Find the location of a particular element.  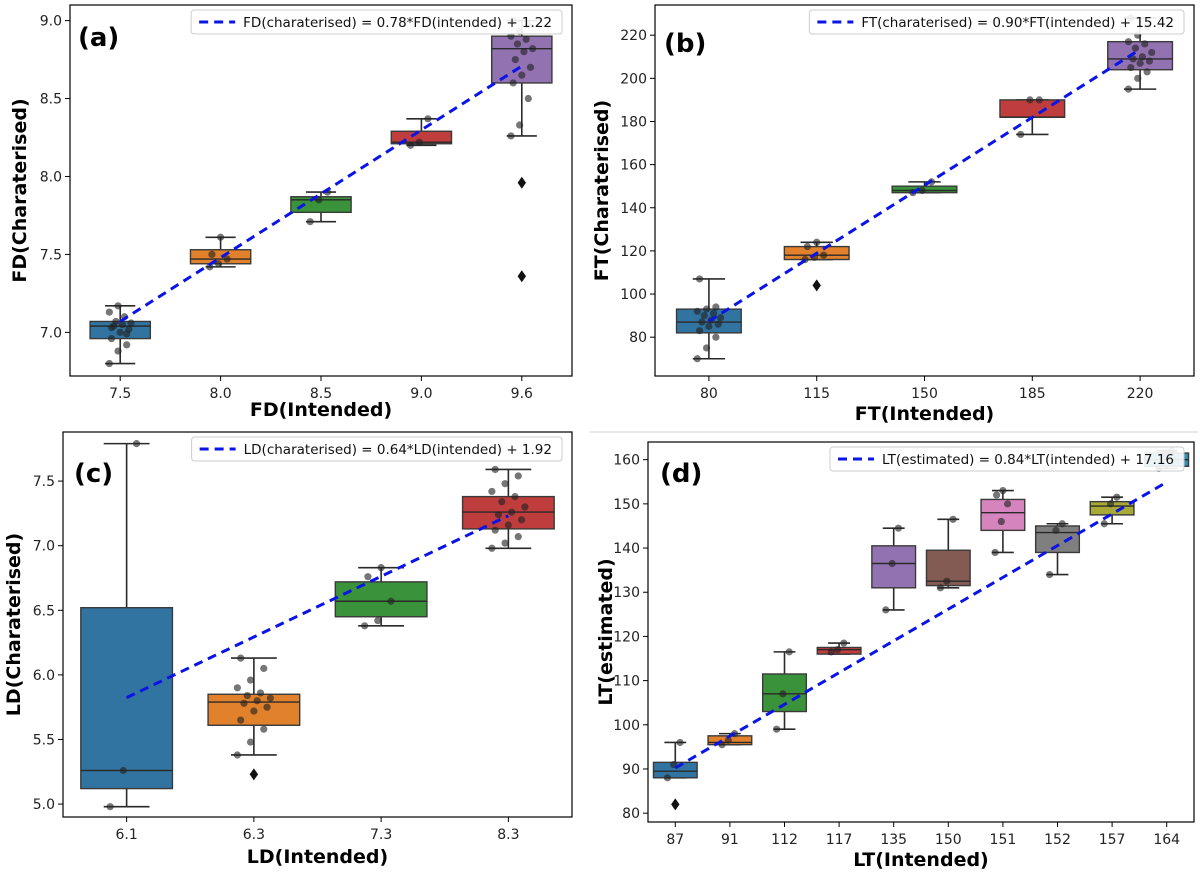

y-tick-label: 80 is located at coordinates (631, 814).